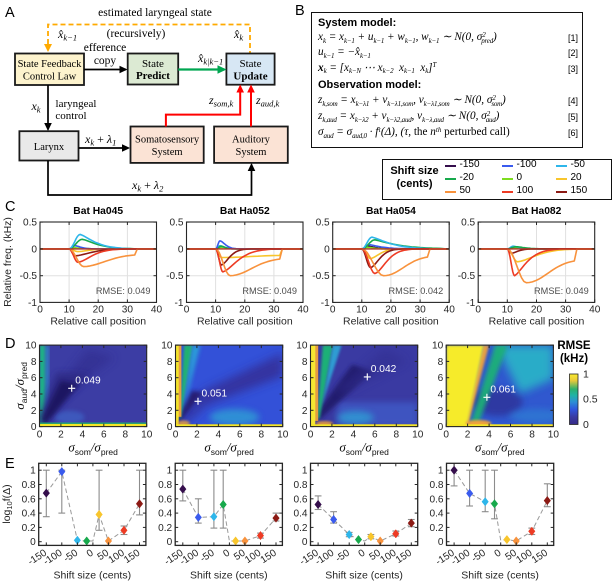 This screenshot has width=614, height=586. I want to click on svg-text: Larynx, so click(49, 147).